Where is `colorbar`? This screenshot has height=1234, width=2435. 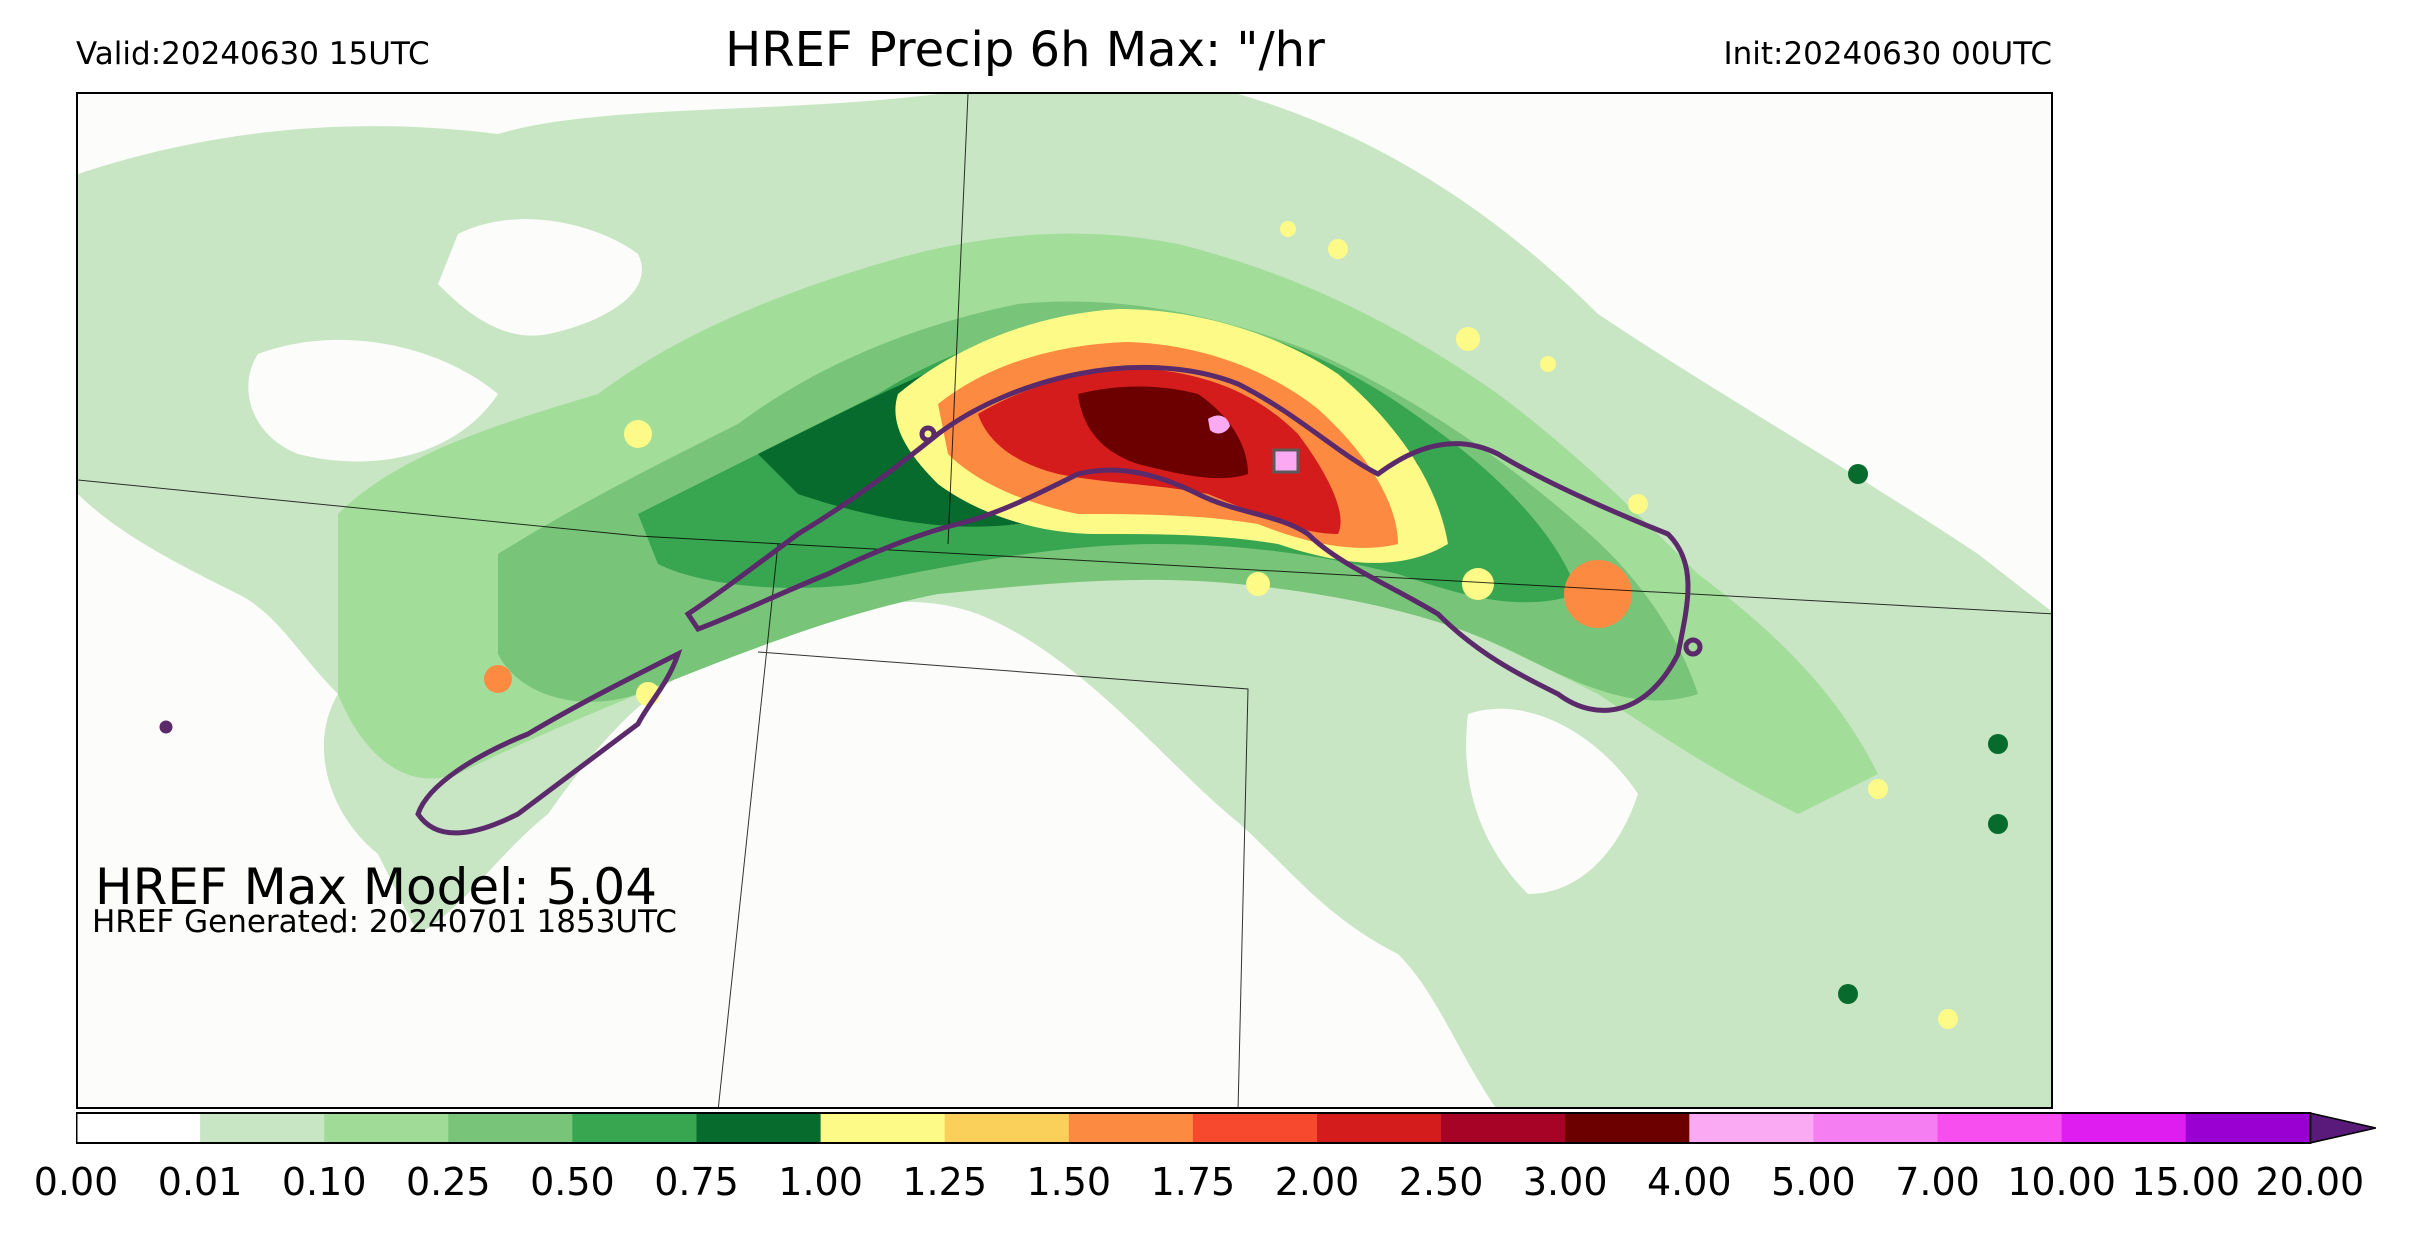
colorbar is located at coordinates (1226, 1128).